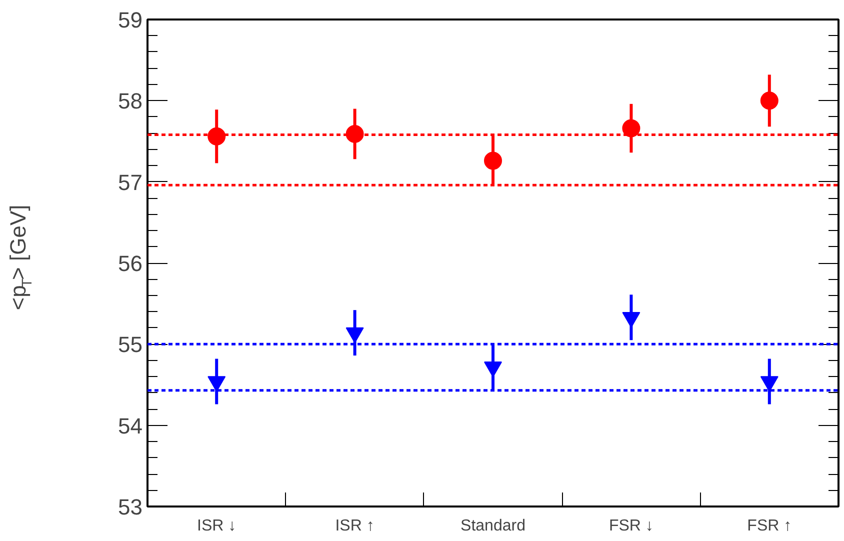 The width and height of the screenshot is (844, 541). I want to click on y-tick-label: 59, so click(130, 20).